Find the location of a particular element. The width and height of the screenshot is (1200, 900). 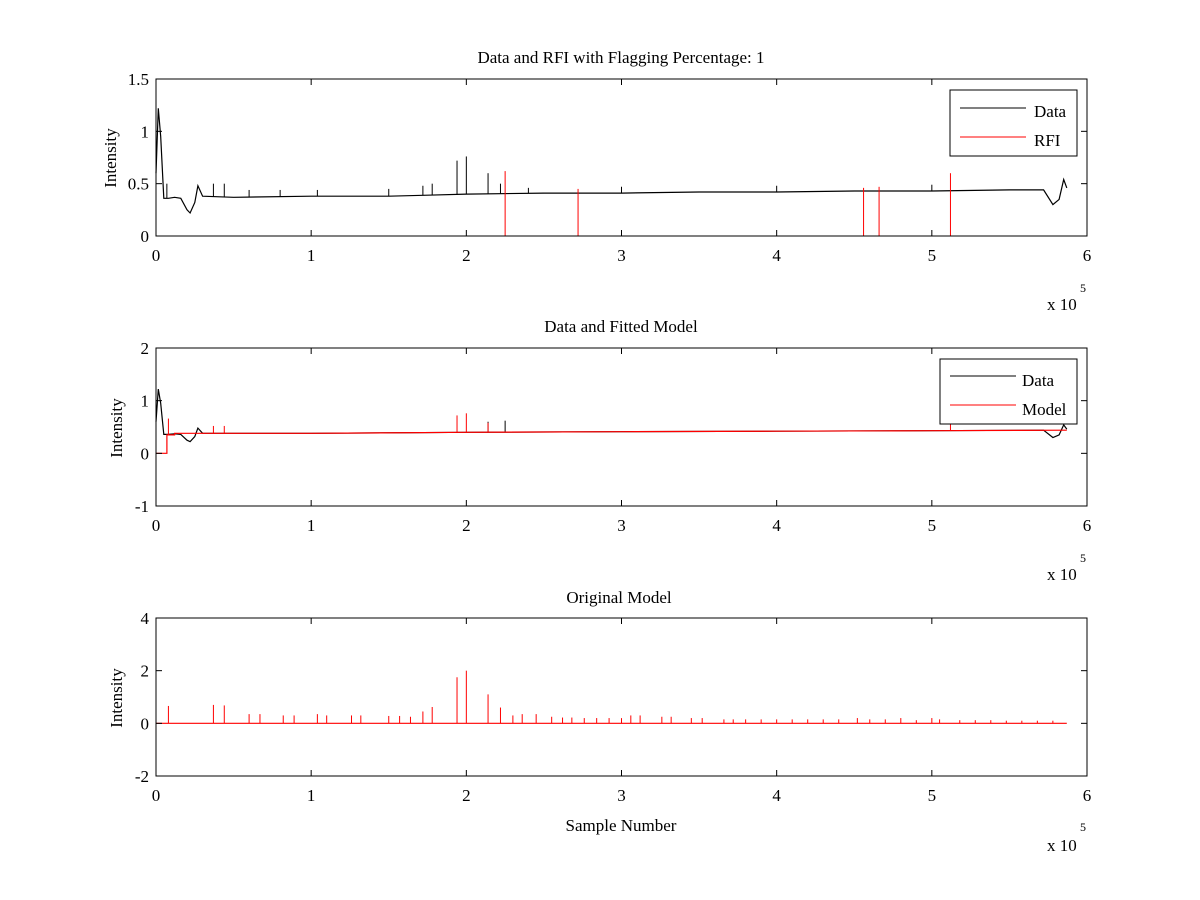

series-line-model is located at coordinates (611, 441).